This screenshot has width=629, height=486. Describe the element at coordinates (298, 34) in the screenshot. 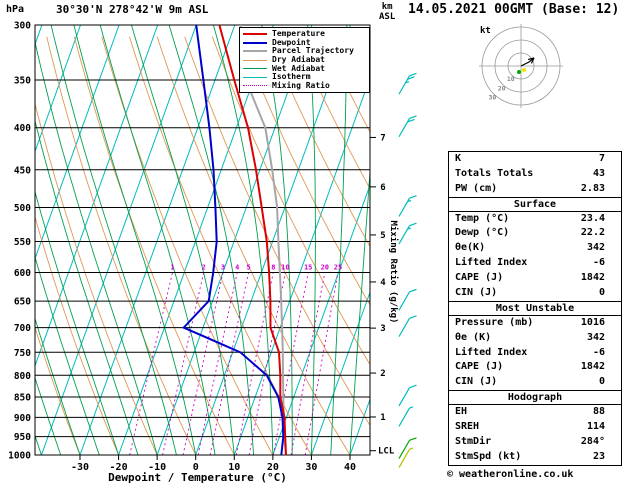

I see `legend-item-label: Temperature` at that location.